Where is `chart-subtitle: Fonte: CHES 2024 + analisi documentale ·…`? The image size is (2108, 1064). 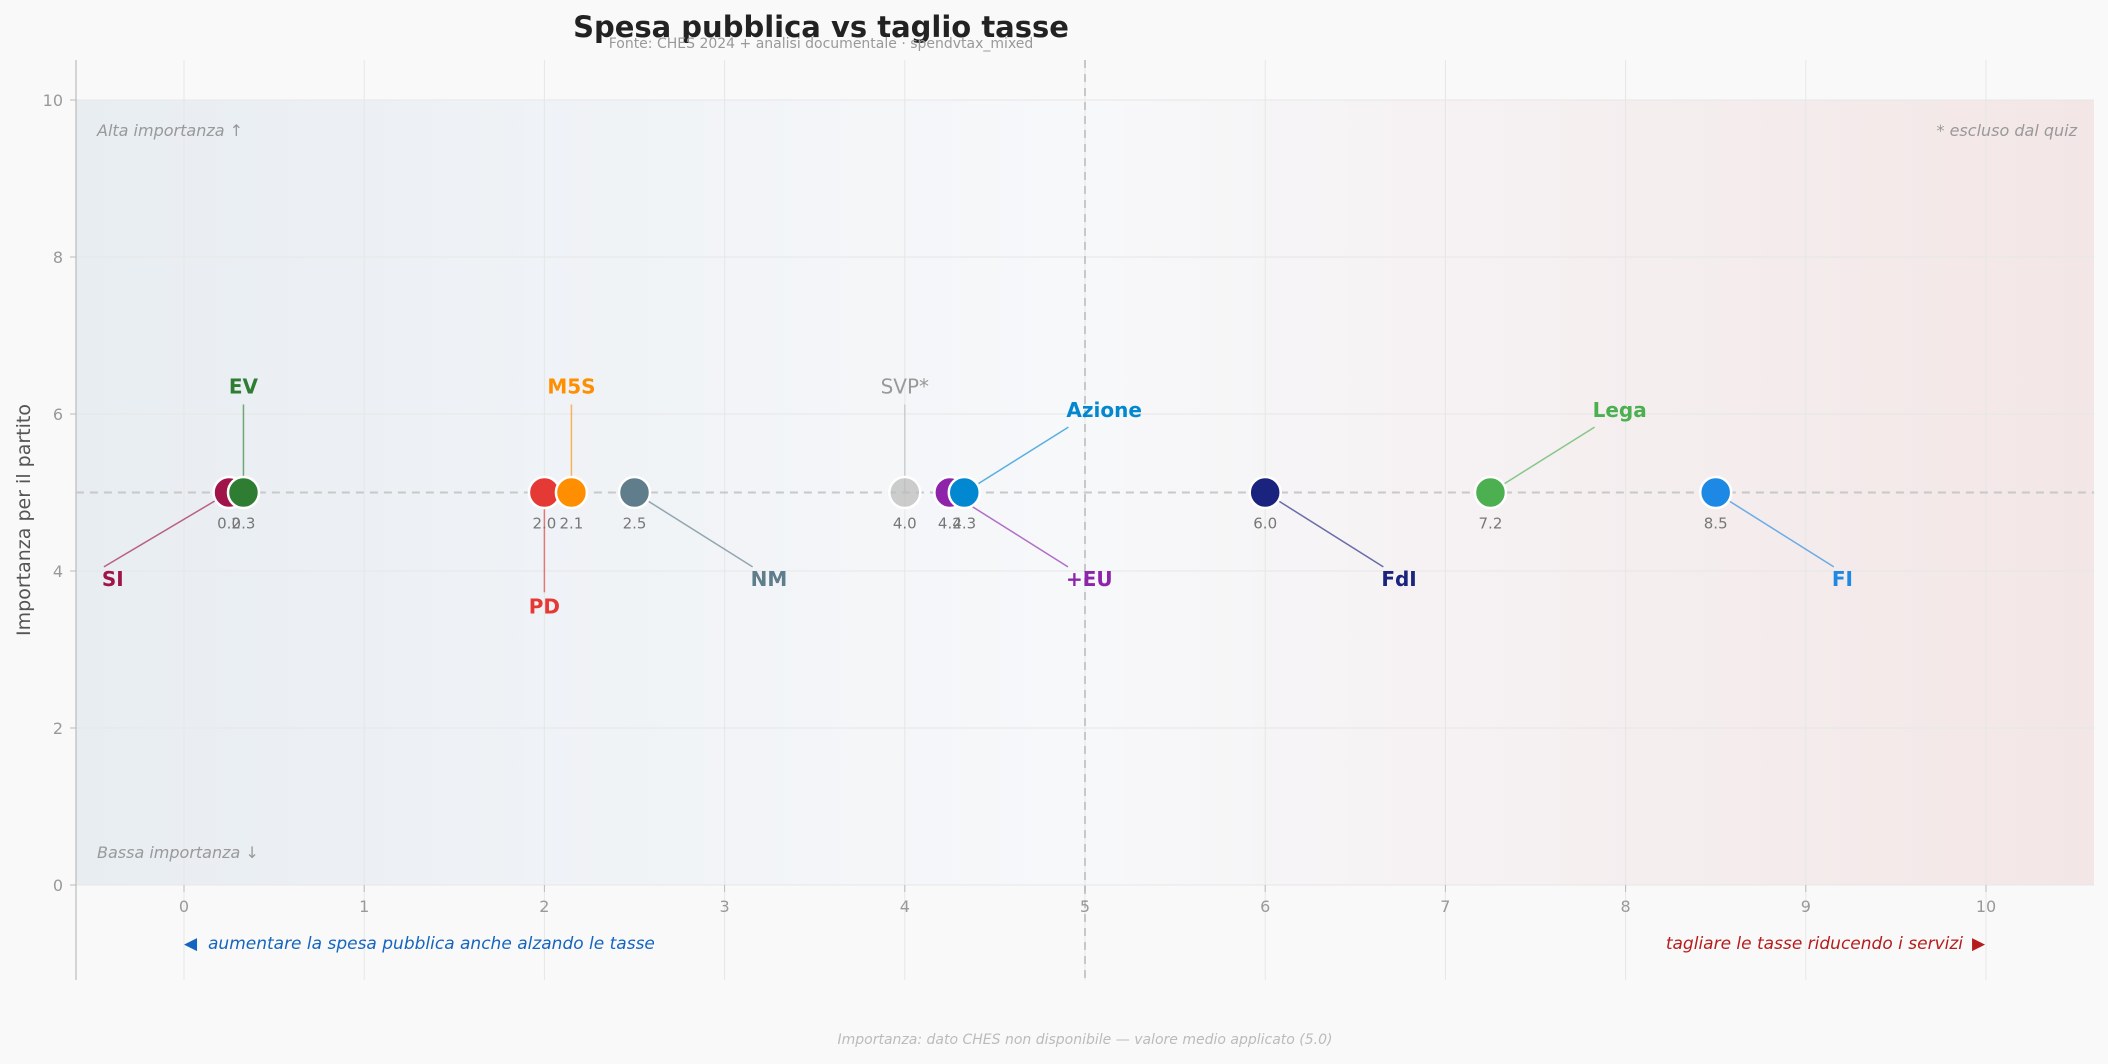
chart-subtitle: Fonte: CHES 2024 + analisi documentale ·… is located at coordinates (821, 44).